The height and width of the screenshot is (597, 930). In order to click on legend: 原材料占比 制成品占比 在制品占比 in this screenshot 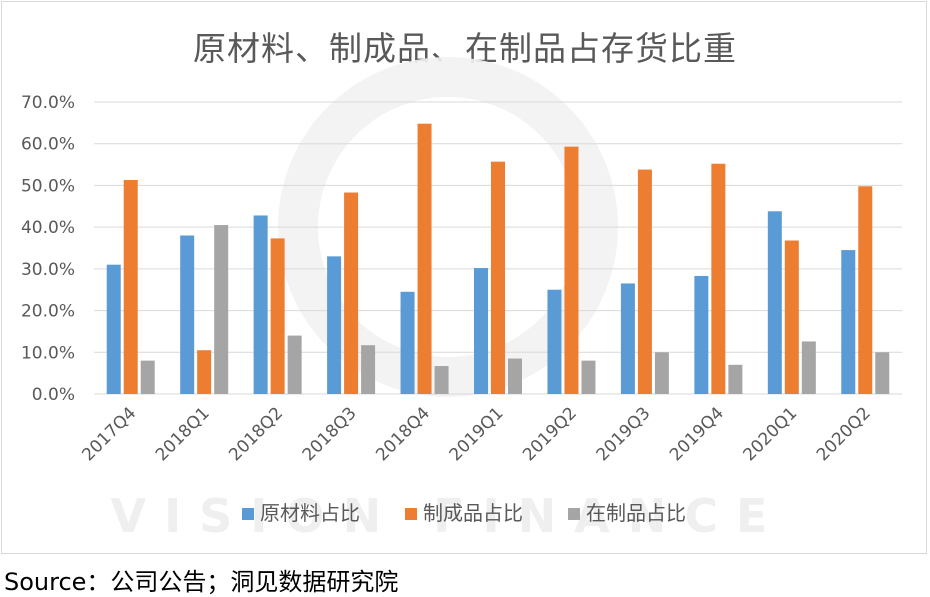, I will do `click(464, 513)`.